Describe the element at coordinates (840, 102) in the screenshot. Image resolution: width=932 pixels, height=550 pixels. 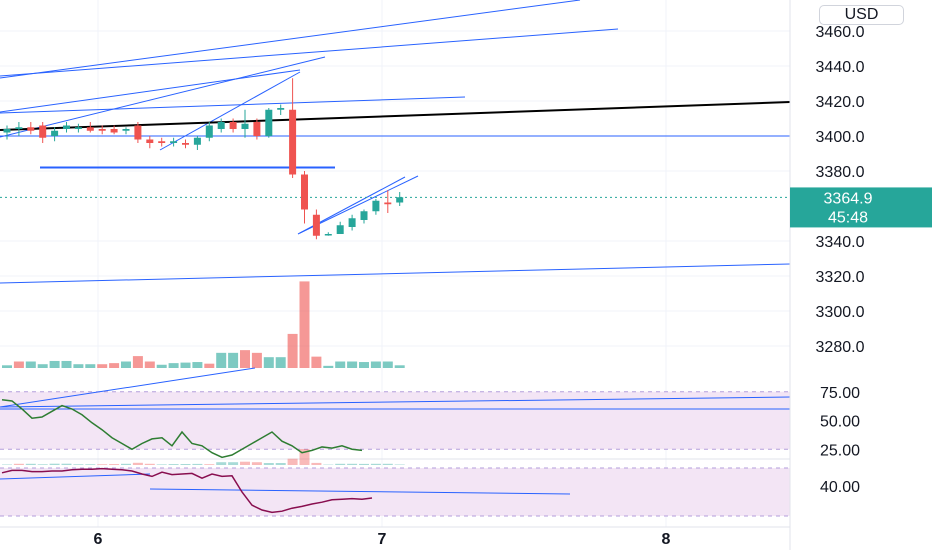
I see `price-tick-2: 3420.0` at that location.